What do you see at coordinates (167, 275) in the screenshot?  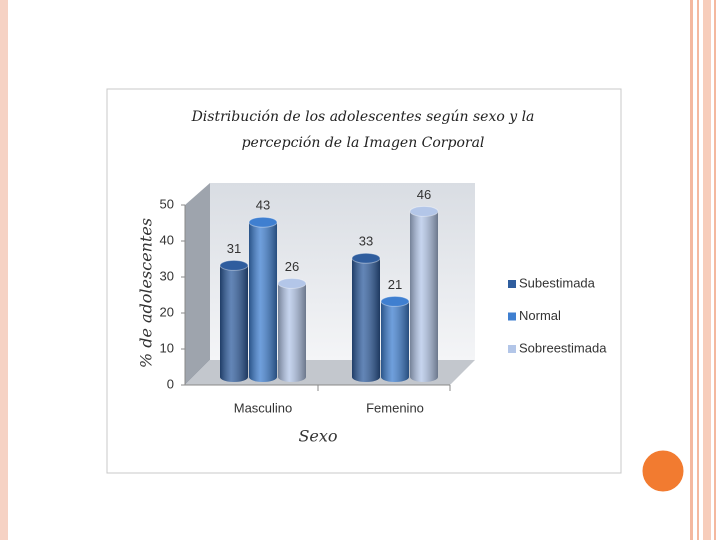 I see `y-tick-label: 30` at bounding box center [167, 275].